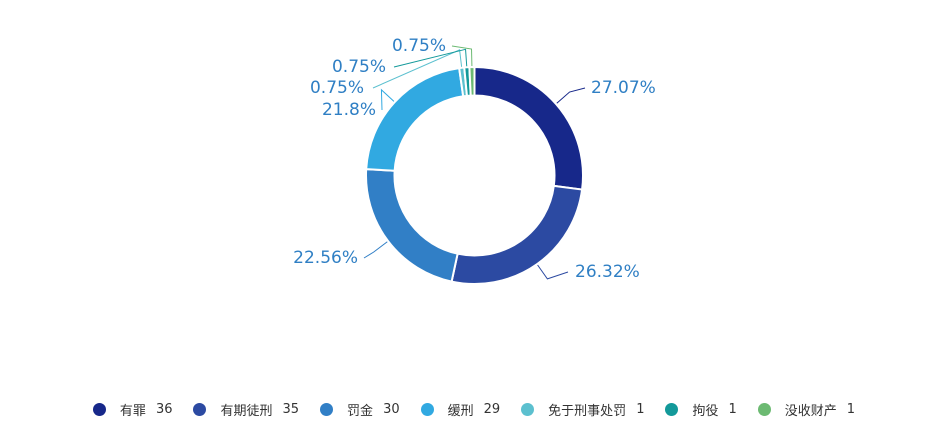  I want to click on legend-count: 29, so click(492, 409).